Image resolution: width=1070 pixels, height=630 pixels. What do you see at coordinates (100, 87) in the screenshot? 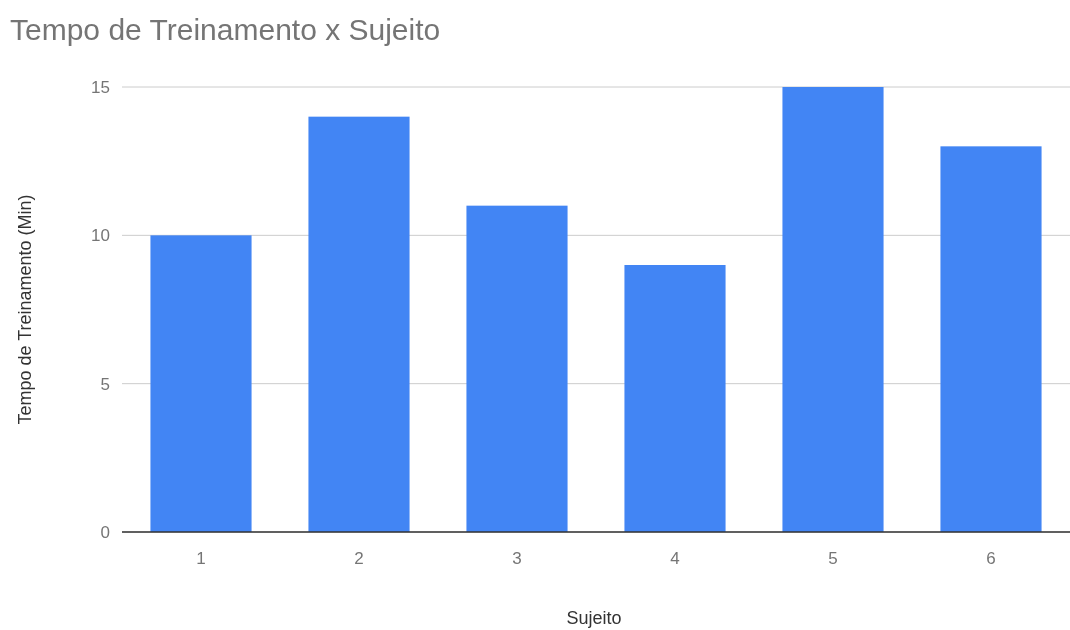
I see `y-tick-label: 15` at bounding box center [100, 87].